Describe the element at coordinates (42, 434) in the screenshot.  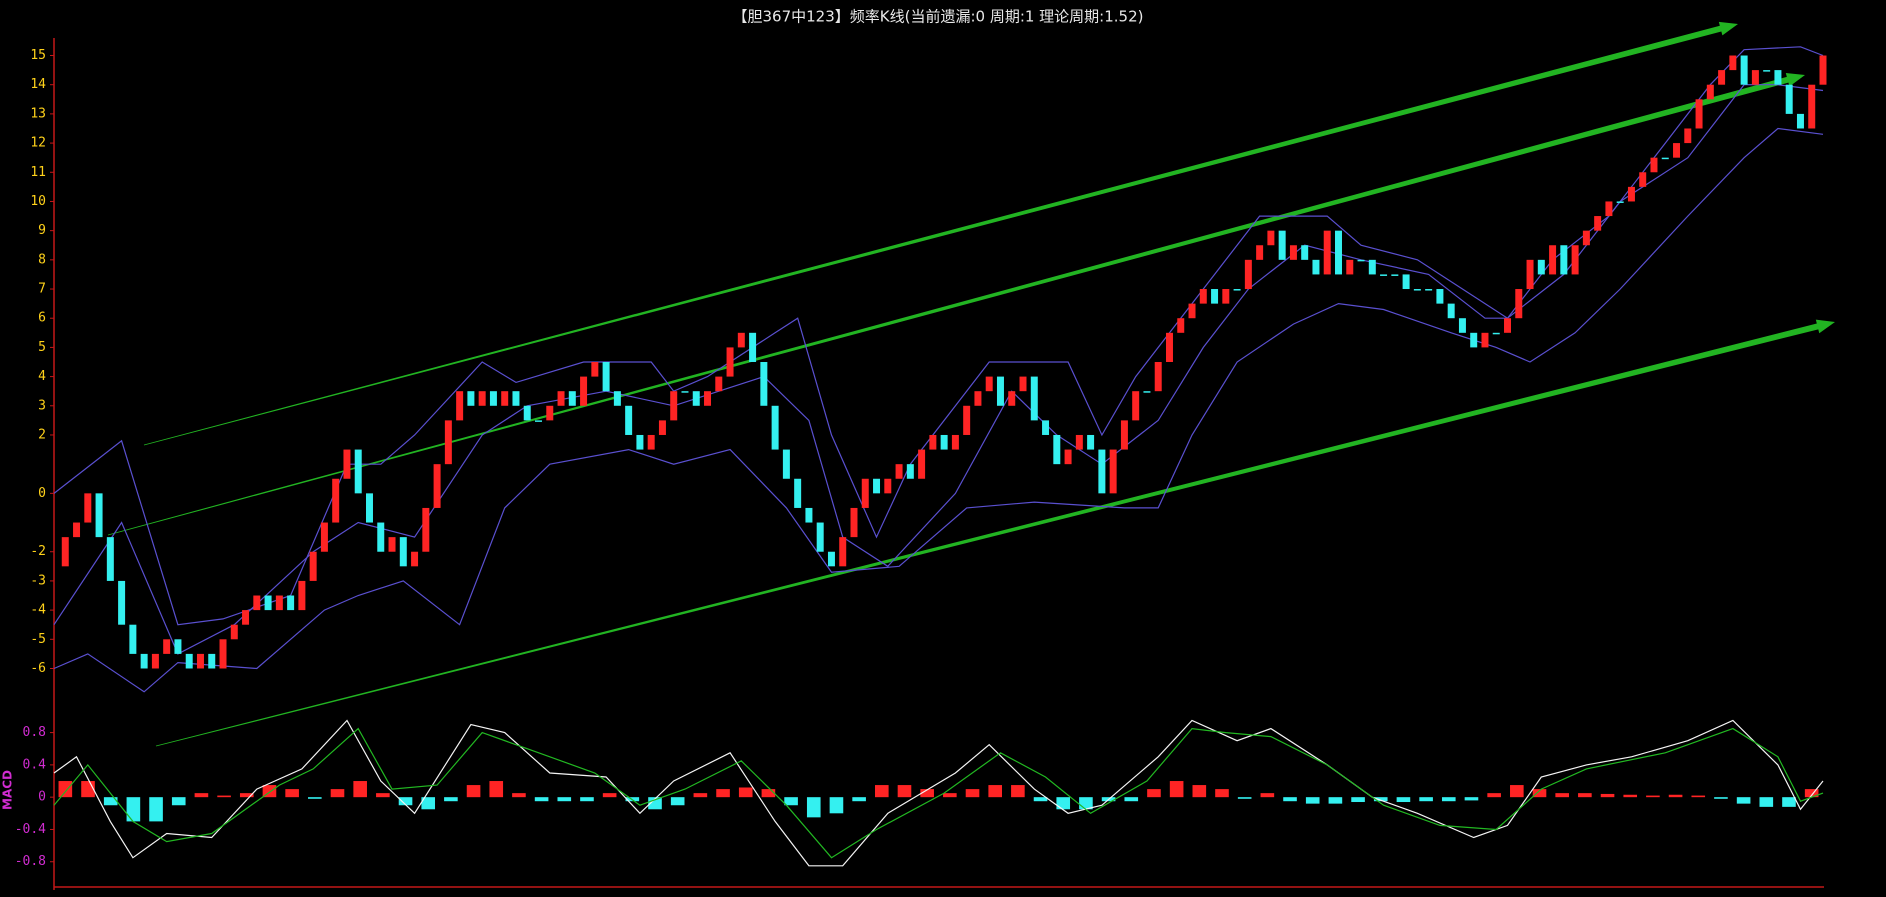
I see `y-tick-label: 2` at that location.